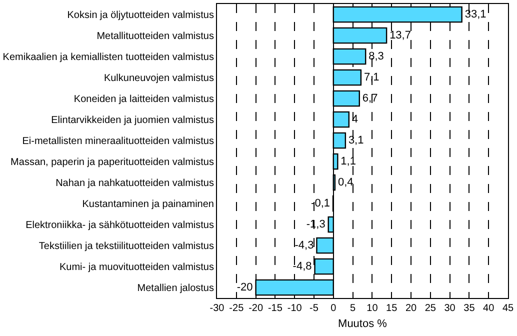 This screenshot has width=517, height=336. What do you see at coordinates (294, 308) in the screenshot?
I see `x-tick-label: -10` at bounding box center [294, 308].